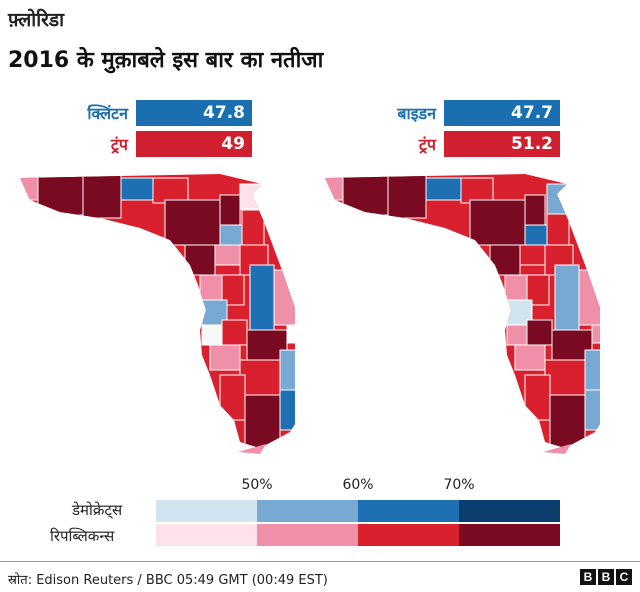 Image resolution: width=640 pixels, height=592 pixels. I want to click on legend-tick-70: 70%, so click(459, 485).